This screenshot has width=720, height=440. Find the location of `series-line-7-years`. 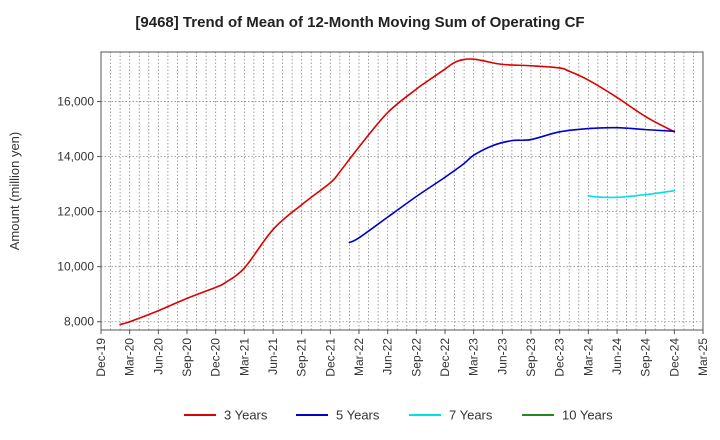

series-line-7-years is located at coordinates (631, 194).